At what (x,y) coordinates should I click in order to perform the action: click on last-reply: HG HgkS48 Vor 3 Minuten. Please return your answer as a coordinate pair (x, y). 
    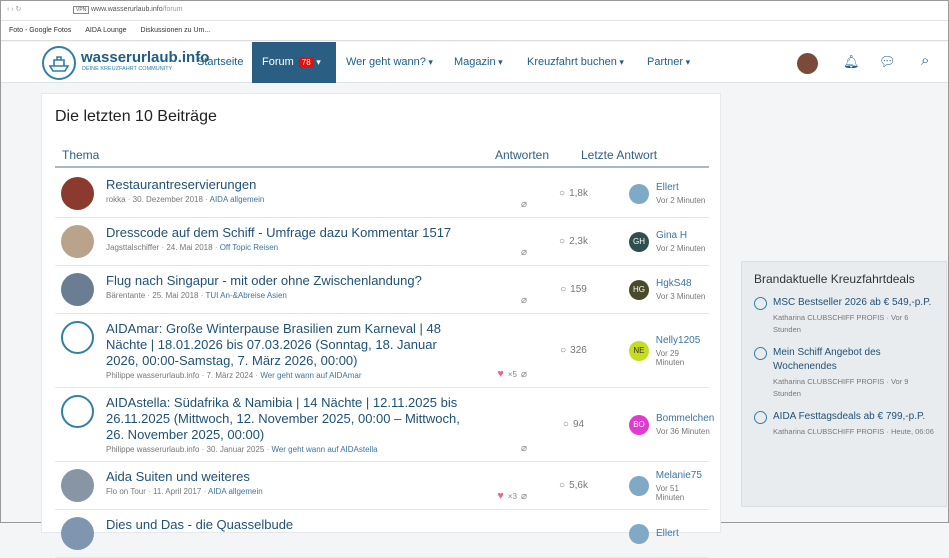
    Looking at the image, I should click on (667, 289).